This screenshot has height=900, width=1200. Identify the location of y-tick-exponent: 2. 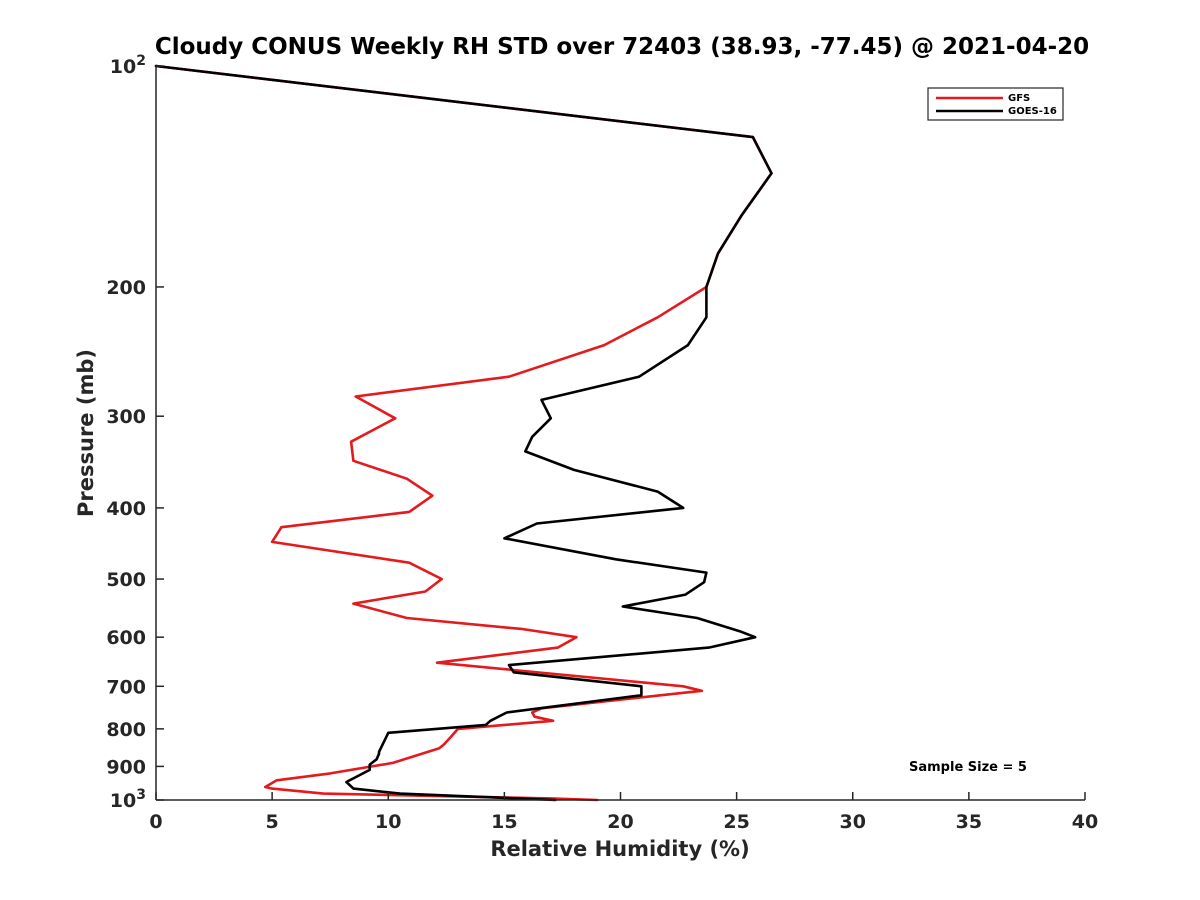
(141, 61).